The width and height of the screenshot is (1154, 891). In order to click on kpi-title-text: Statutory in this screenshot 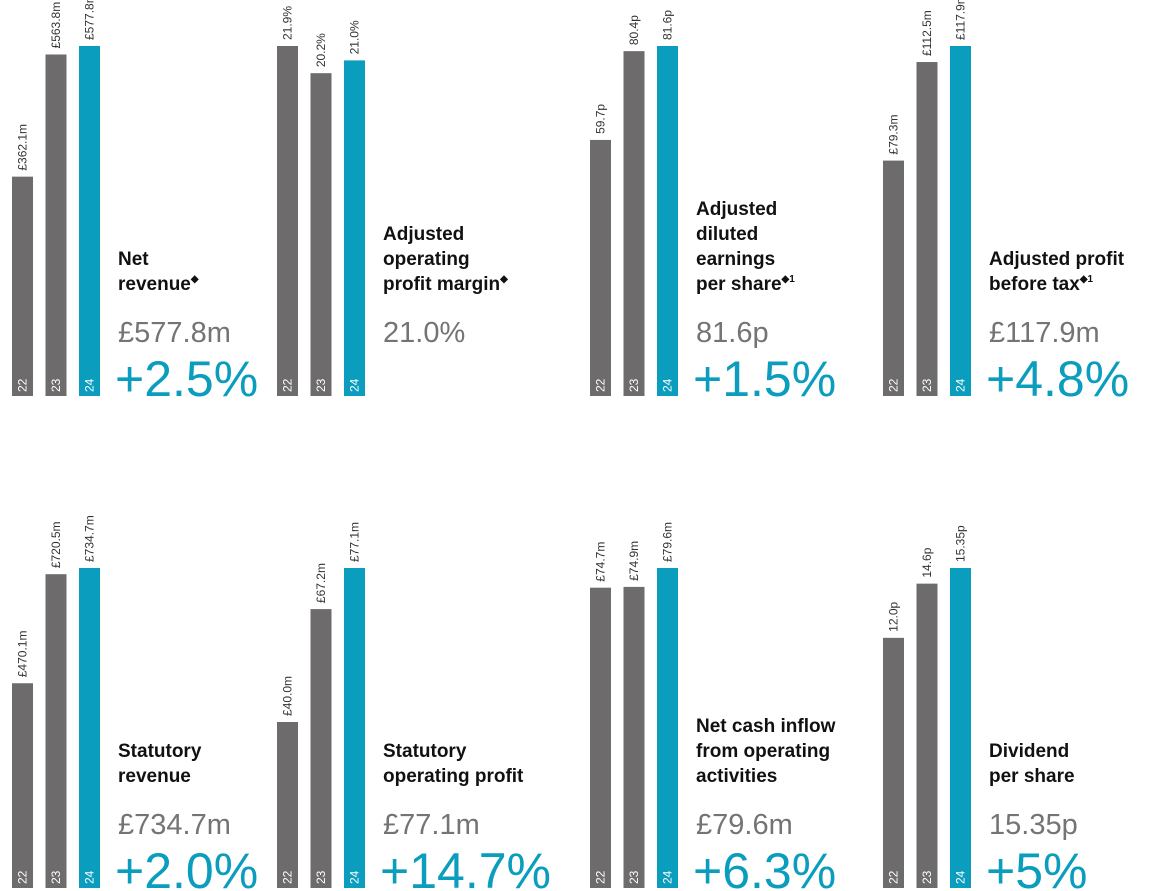, I will do `click(160, 751)`.